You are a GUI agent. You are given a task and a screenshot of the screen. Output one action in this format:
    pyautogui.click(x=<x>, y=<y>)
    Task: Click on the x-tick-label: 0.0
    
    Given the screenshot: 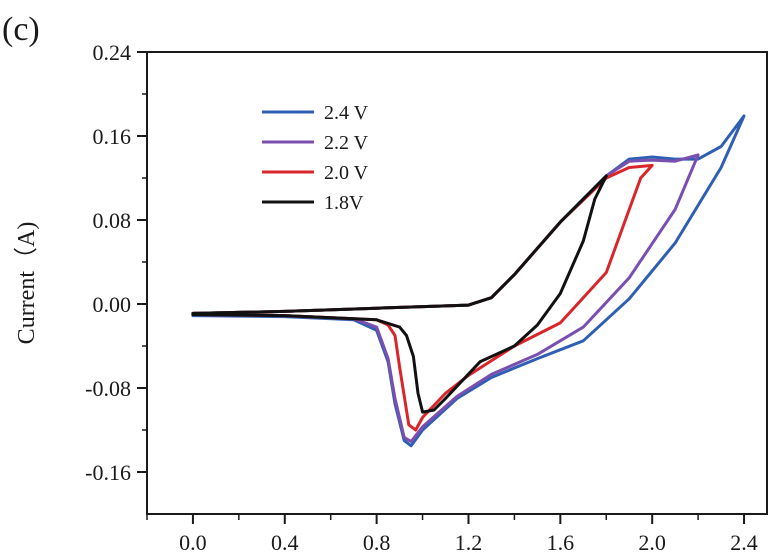 What is the action you would take?
    pyautogui.click(x=193, y=542)
    